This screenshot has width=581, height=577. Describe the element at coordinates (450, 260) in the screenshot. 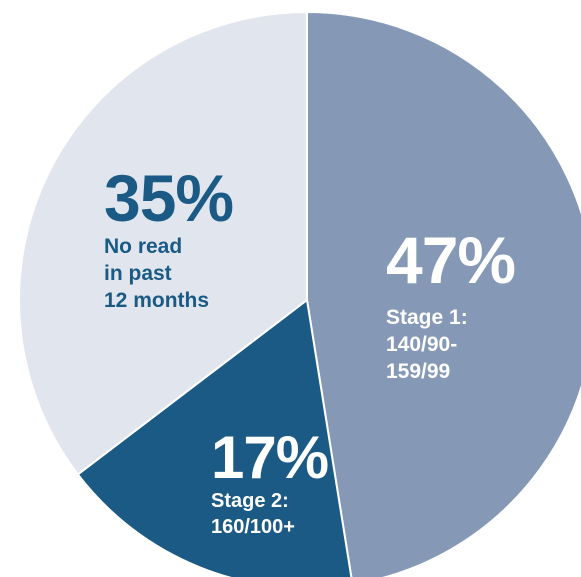

I see `slice-1-percent-label: 47%` at that location.